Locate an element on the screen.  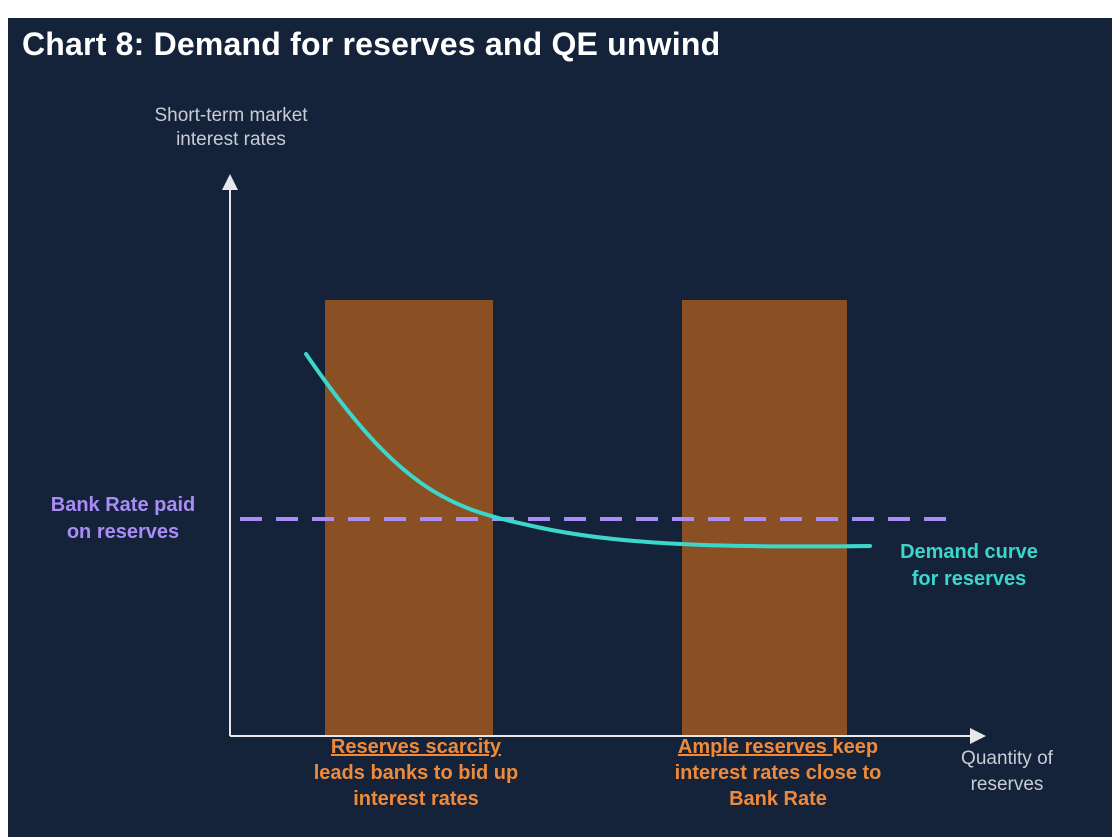
scarcity-annotation-line2: leads banks to bid up is located at coordinates (416, 773).